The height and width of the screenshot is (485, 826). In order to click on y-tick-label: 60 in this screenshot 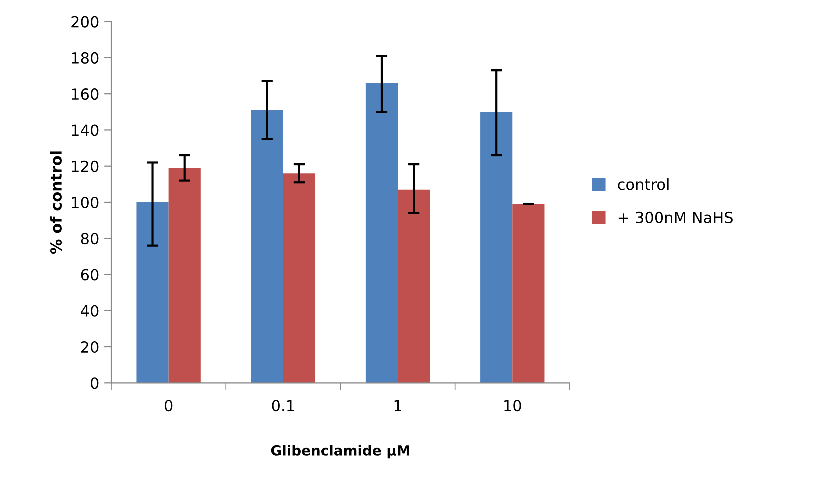, I will do `click(90, 275)`.